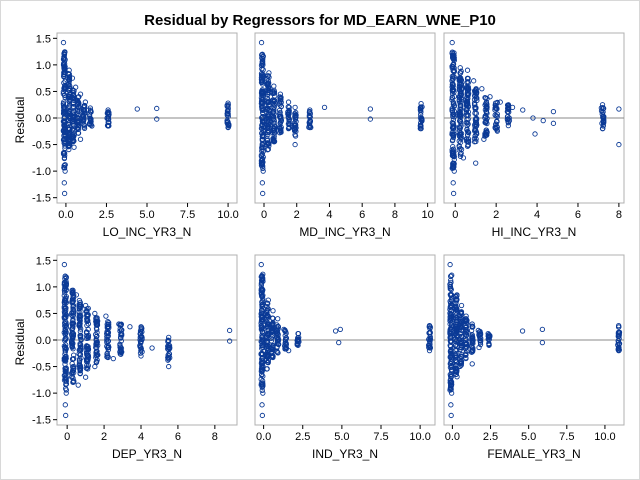 This screenshot has width=640, height=480. Describe the element at coordinates (43, 261) in the screenshot. I see `y-tick-label: 1.5` at that location.